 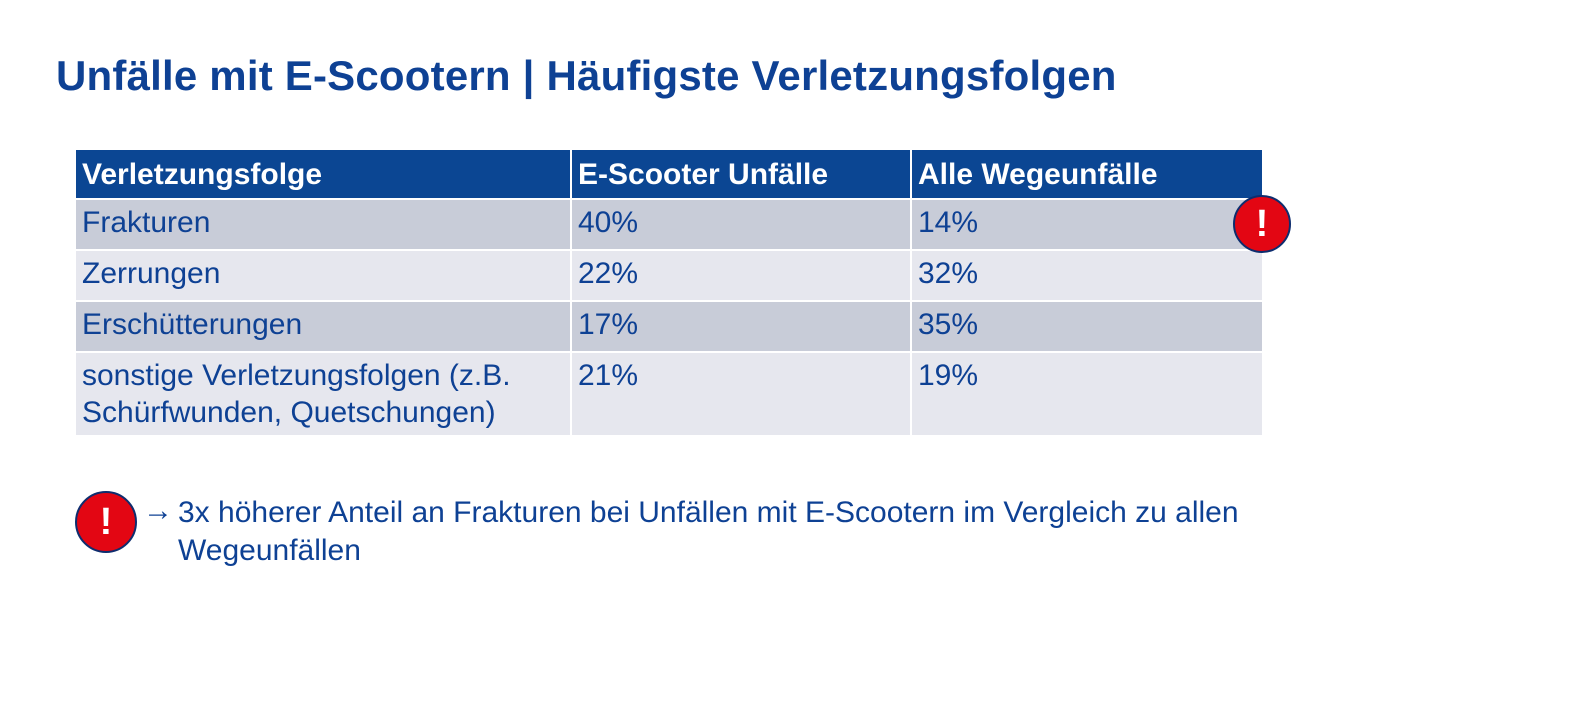 I want to click on cell-e-scooter: 22%, so click(x=741, y=275).